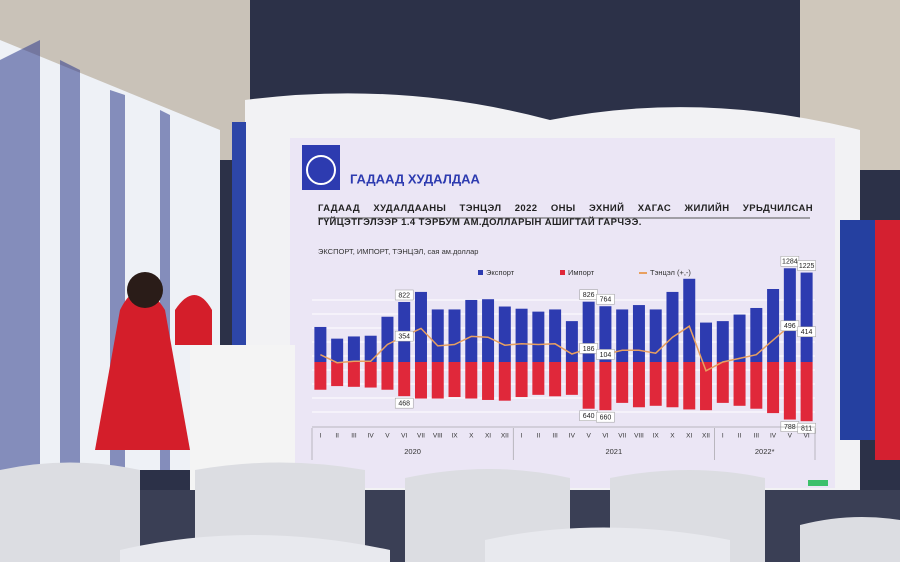 This screenshot has width=900, height=562. Describe the element at coordinates (790, 262) in the screenshot. I see `data-label: 1284` at that location.